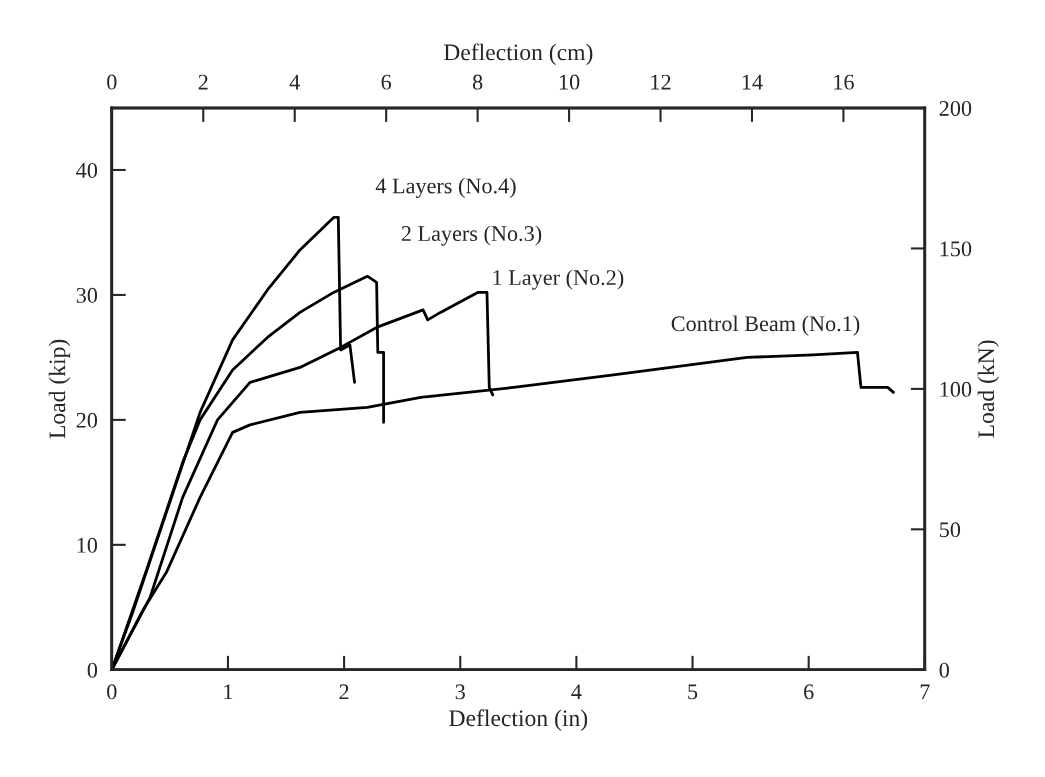 The width and height of the screenshot is (1045, 777). What do you see at coordinates (518, 54) in the screenshot?
I see `x2-axis-title: Deflection (cm)` at bounding box center [518, 54].